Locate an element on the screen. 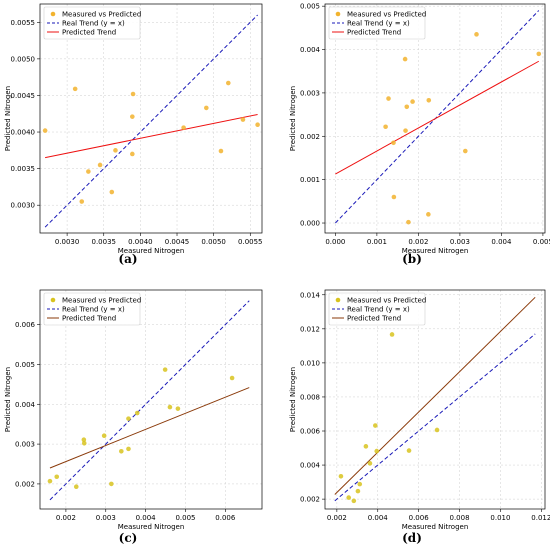 The image size is (550, 548). x-tick-label: 0.003 is located at coordinates (106, 518).